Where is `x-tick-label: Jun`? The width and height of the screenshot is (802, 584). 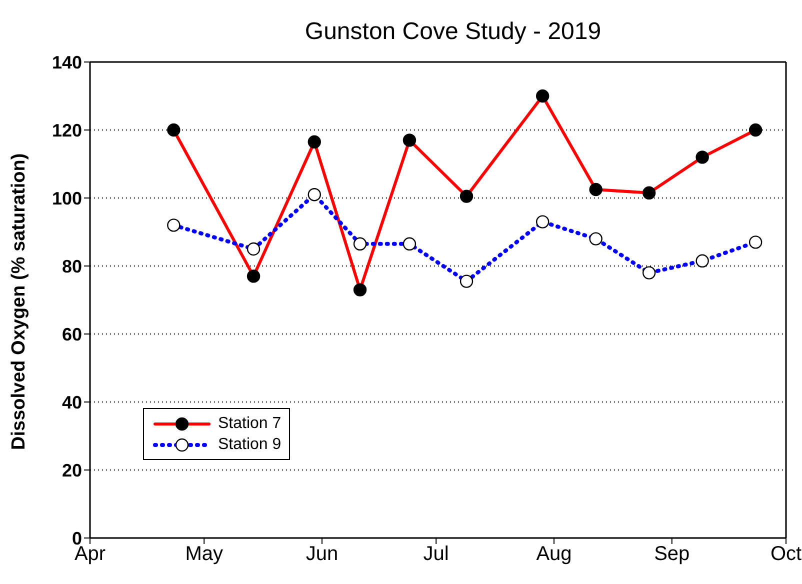 x-tick-label: Jun is located at coordinates (322, 554).